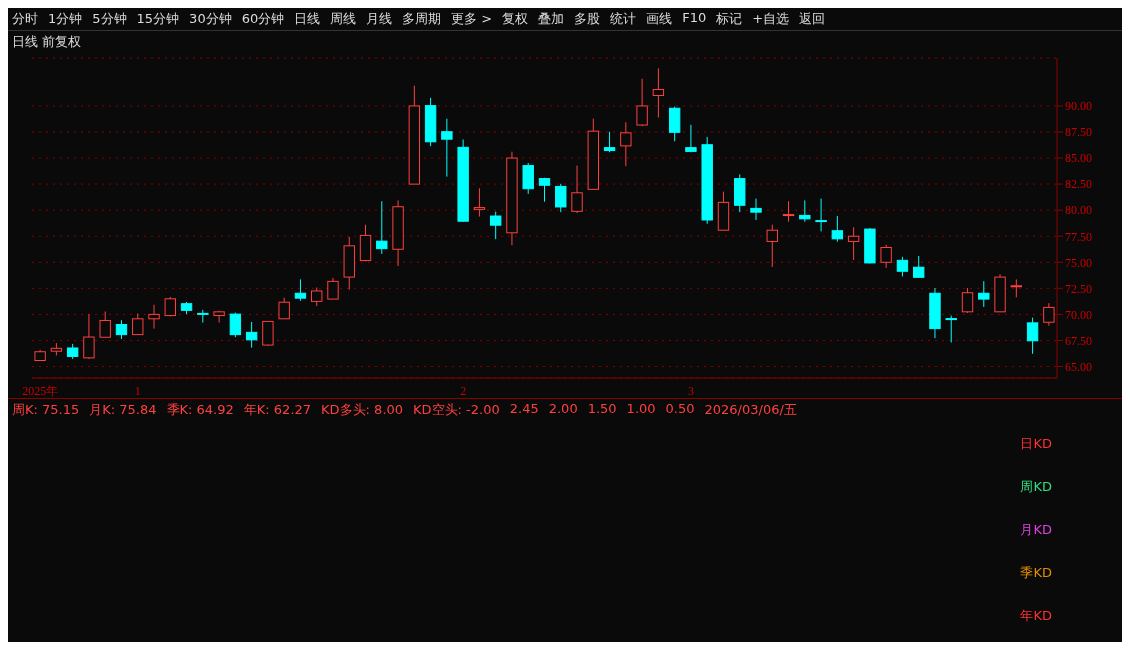 This screenshot has height=650, width=1130. I want to click on category-label: 日KD, so click(1036, 443).